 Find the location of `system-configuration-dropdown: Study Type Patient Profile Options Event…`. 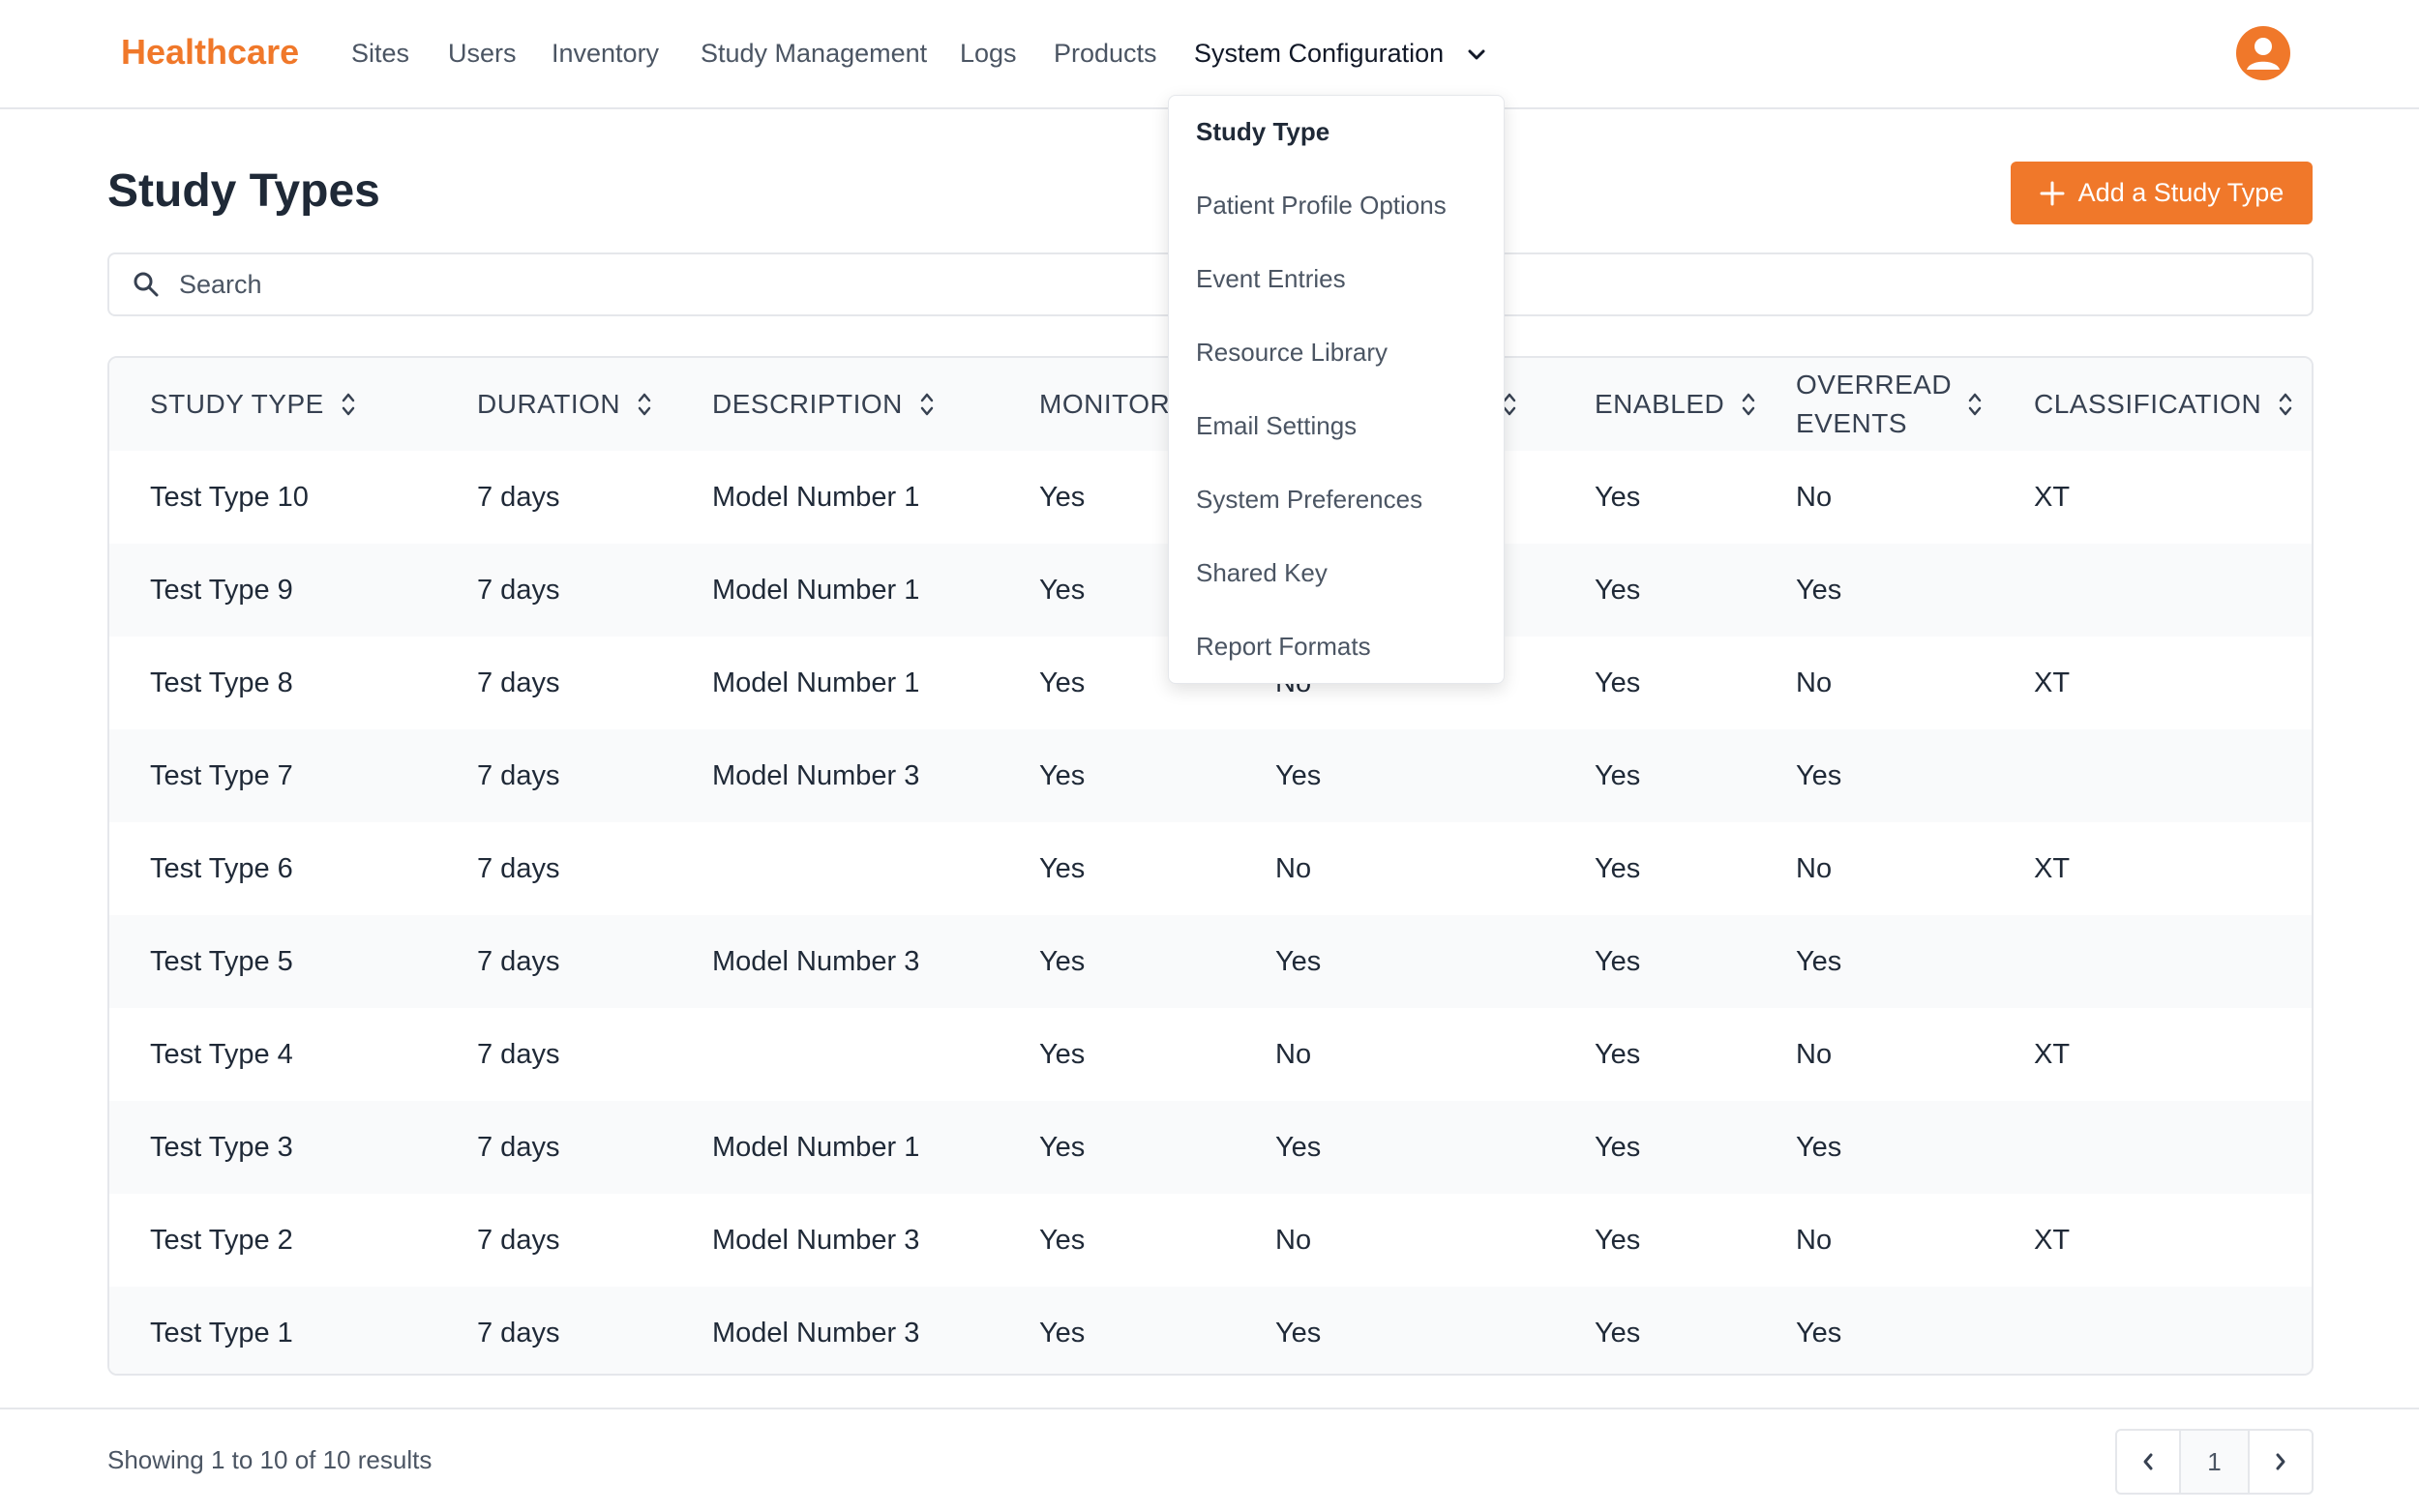

system-configuration-dropdown: Study Type Patient Profile Options Event… is located at coordinates (1337, 390).